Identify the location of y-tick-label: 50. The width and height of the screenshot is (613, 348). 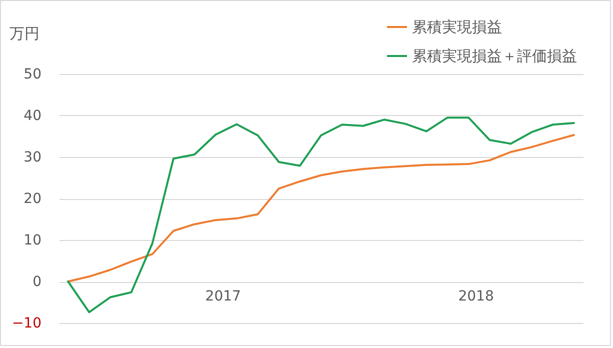
(33, 74).